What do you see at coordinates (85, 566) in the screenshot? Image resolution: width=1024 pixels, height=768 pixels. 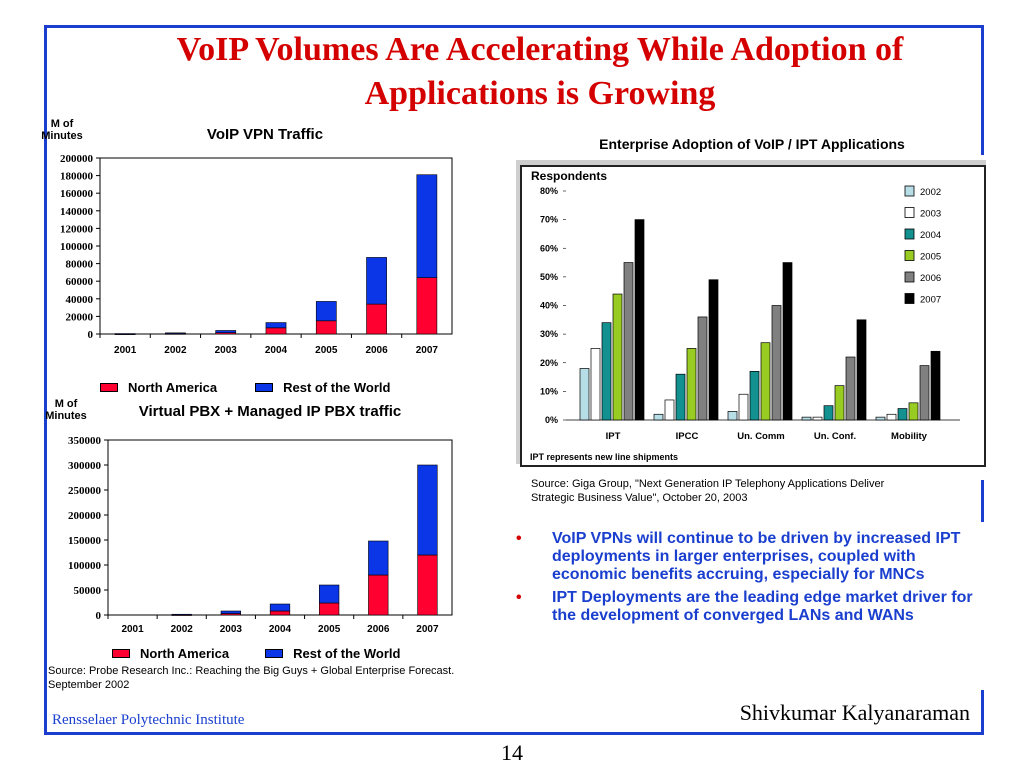 I see `y-tick-label: 100000` at bounding box center [85, 566].